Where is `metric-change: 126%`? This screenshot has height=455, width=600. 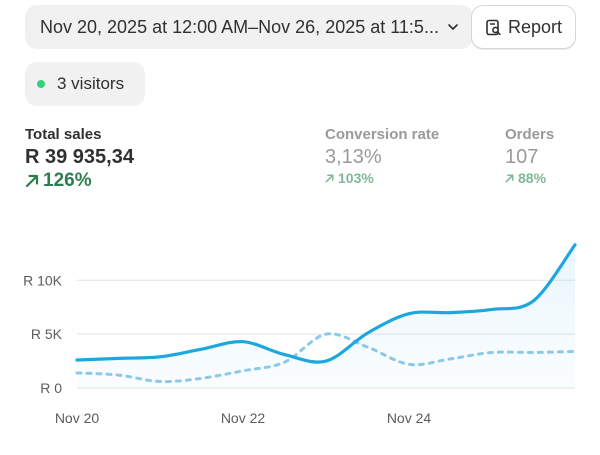
metric-change: 126% is located at coordinates (79, 181).